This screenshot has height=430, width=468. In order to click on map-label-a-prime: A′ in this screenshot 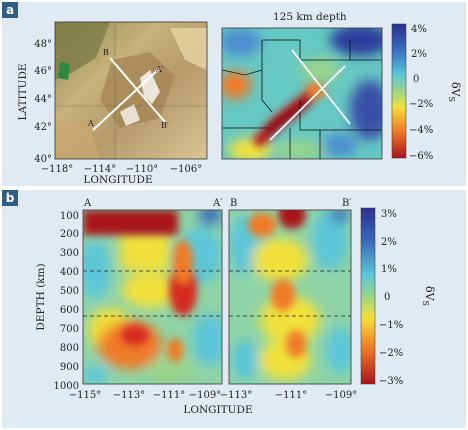, I will do `click(159, 69)`.